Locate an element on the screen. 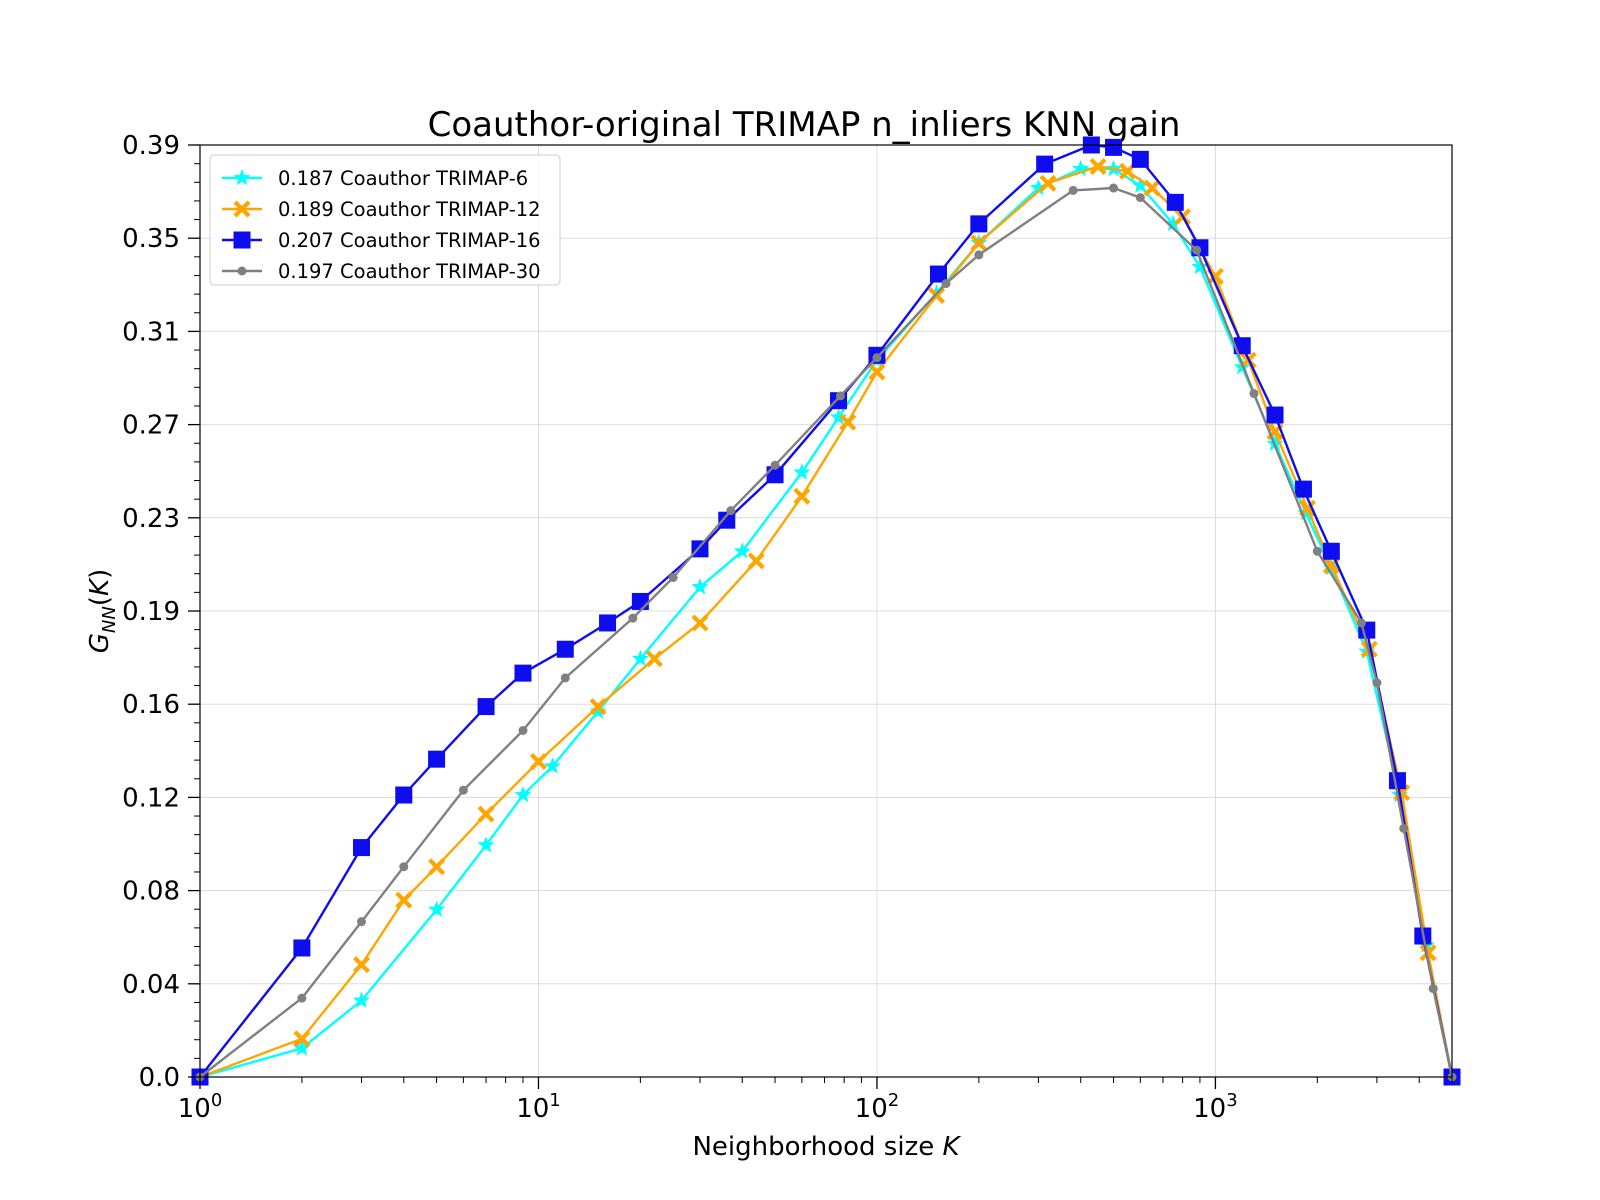  y-tick-label: 0.31 is located at coordinates (151, 332).